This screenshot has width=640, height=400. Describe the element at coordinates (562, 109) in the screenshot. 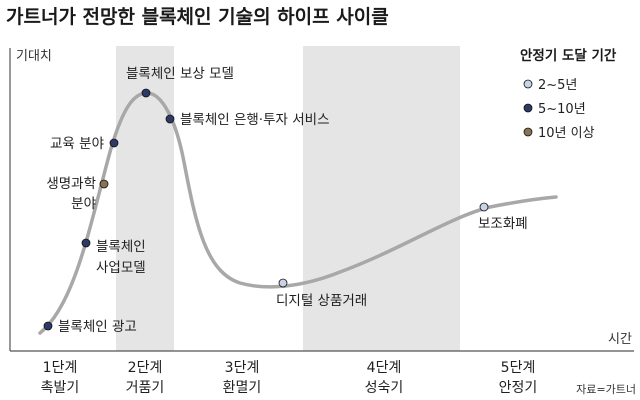

I see `legend-label-5-10-years: 5~10년` at that location.